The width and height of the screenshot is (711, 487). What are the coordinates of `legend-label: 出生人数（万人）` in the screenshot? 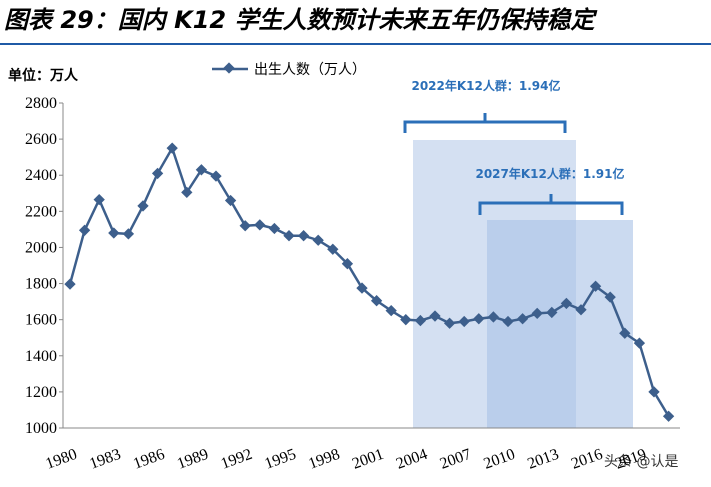 It's located at (310, 70).